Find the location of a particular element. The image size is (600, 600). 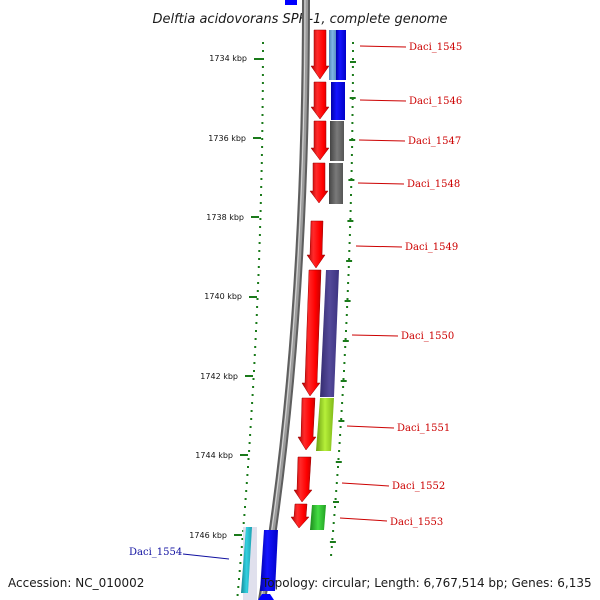

gene-label: Daci_1546 is located at coordinates (435, 101).